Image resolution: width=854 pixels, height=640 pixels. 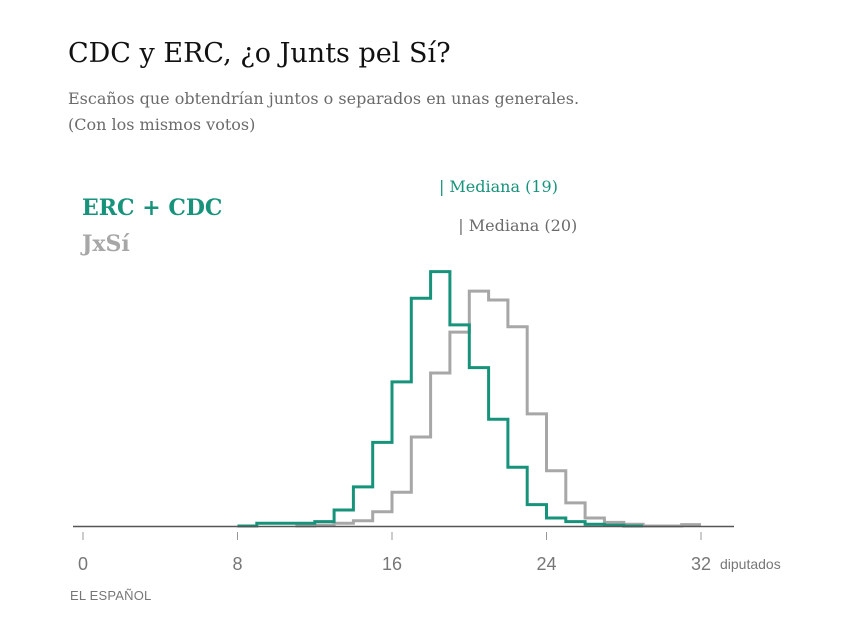 I want to click on legend-entry-erc-cdc: ERC + CDC, so click(x=152, y=208).